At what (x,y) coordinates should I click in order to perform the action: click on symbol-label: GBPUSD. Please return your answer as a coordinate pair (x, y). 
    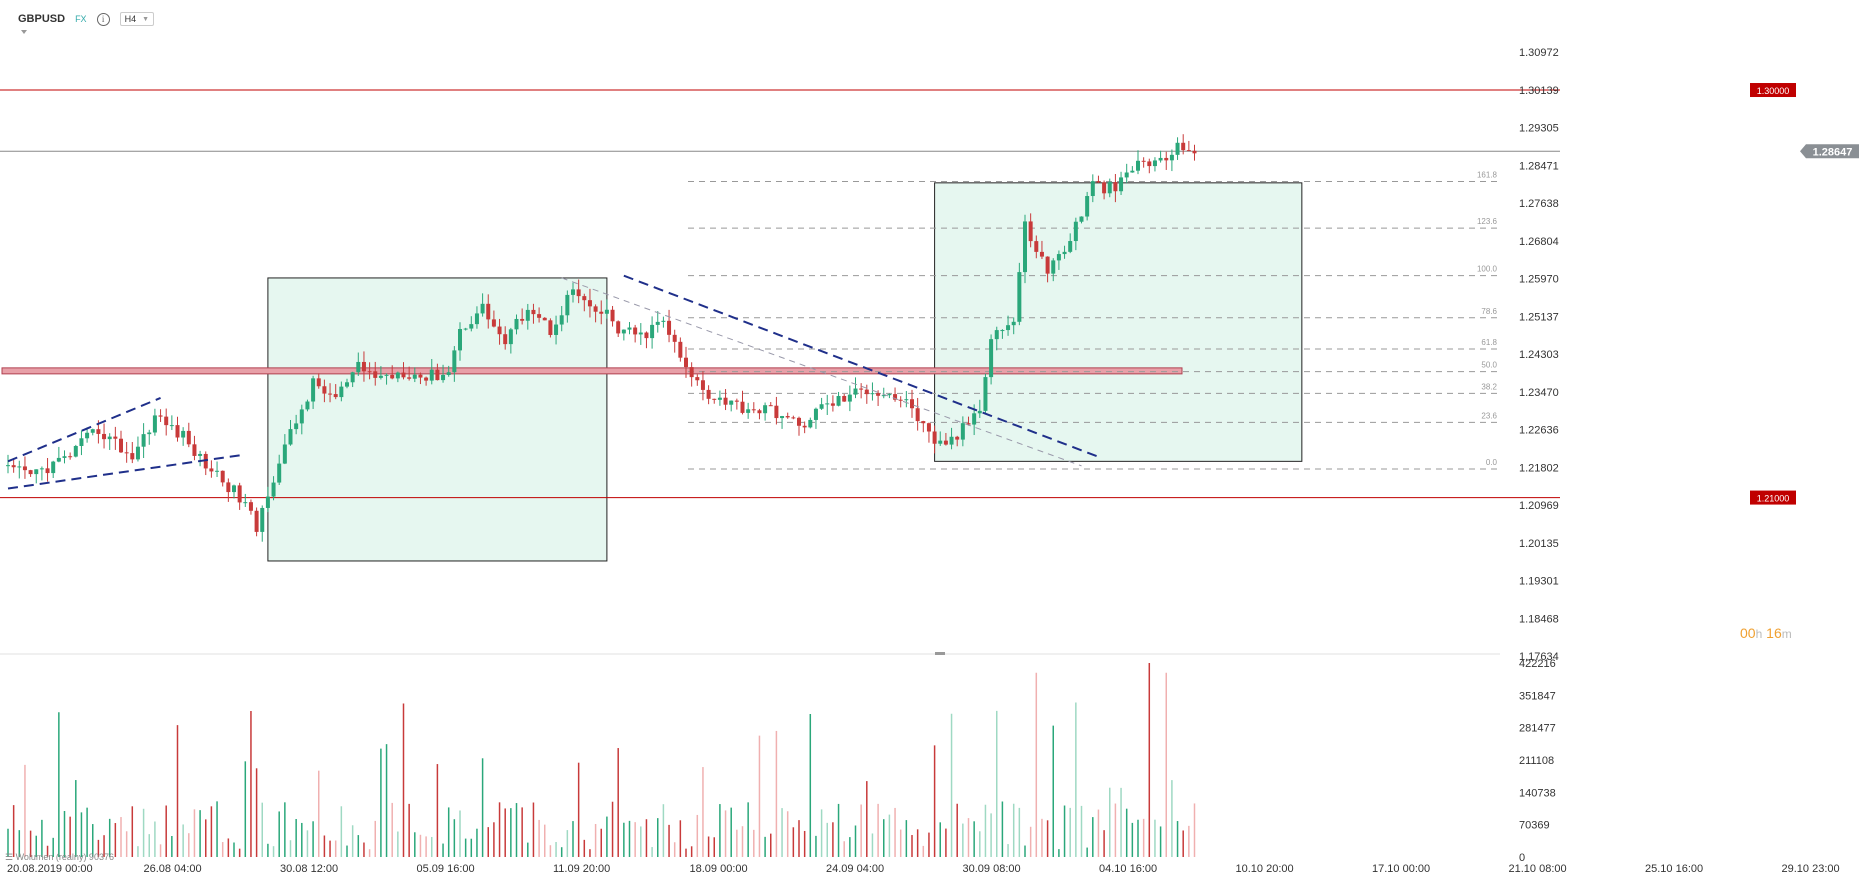
    Looking at the image, I should click on (42, 19).